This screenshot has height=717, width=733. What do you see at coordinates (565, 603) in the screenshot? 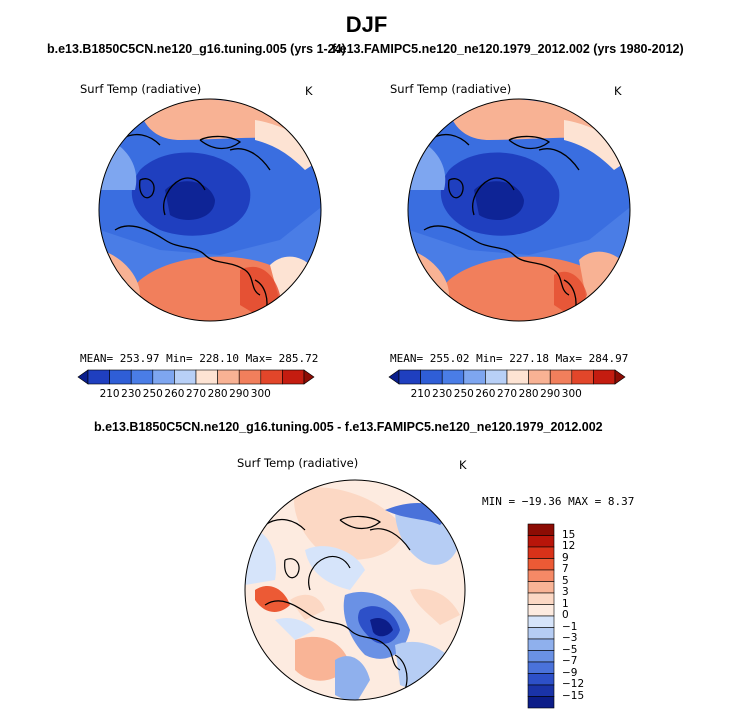
I see `colorbar-tick-label: 1` at bounding box center [565, 603].